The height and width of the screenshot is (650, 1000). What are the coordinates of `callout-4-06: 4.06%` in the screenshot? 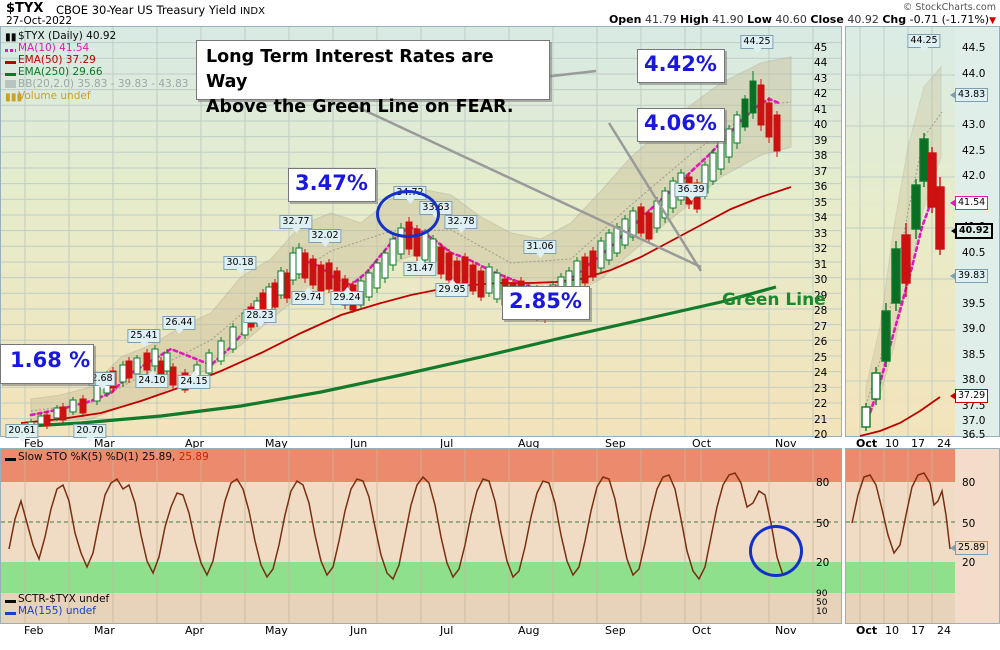 It's located at (681, 125).